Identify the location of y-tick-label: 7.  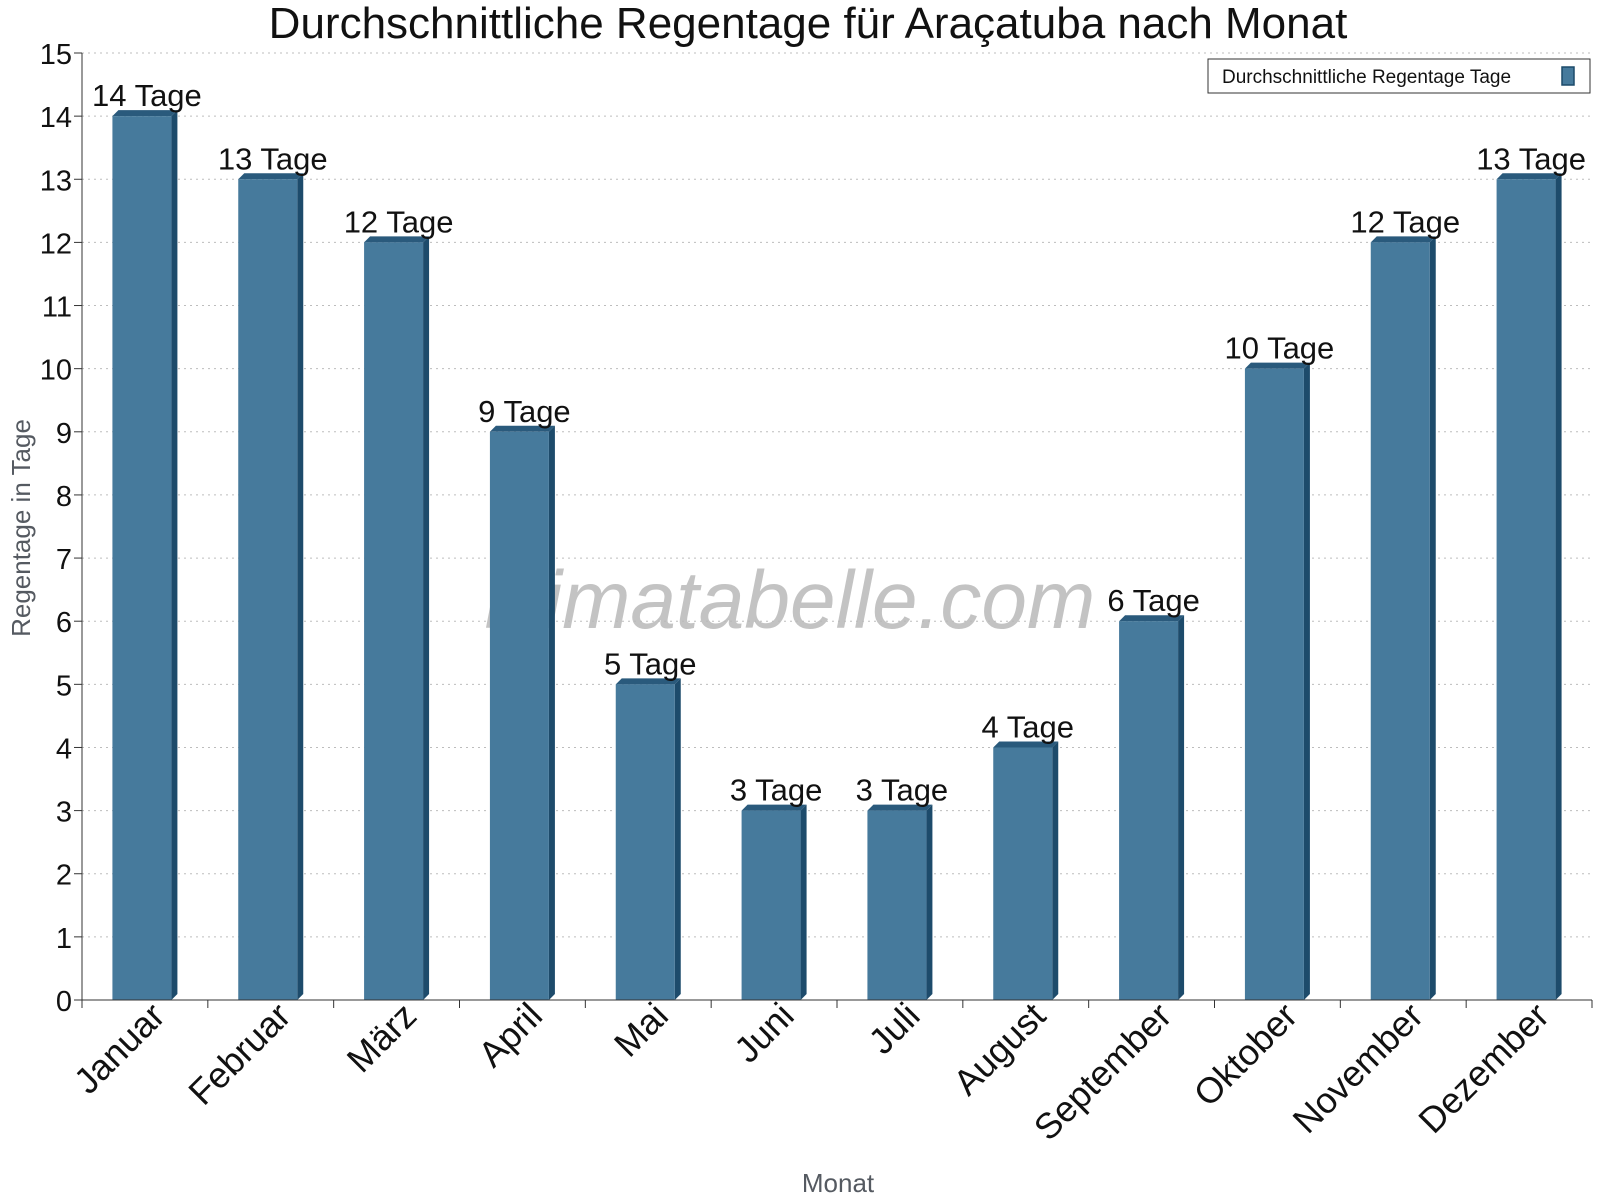
(64, 560).